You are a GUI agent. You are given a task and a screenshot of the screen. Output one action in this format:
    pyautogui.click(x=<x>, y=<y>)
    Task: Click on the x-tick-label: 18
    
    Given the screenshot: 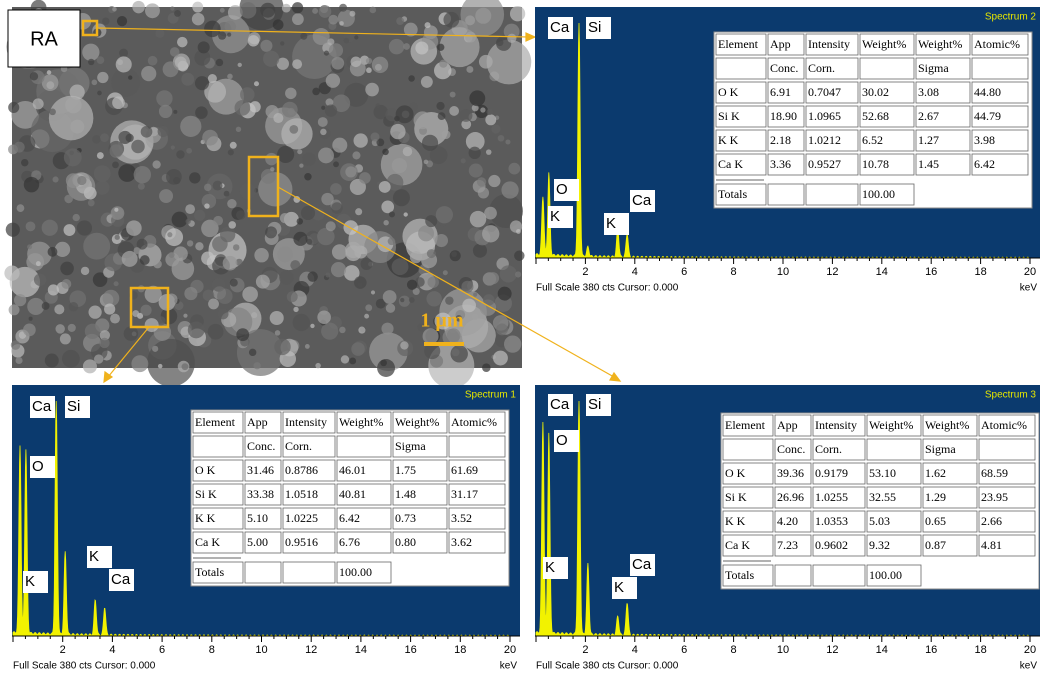 What is the action you would take?
    pyautogui.click(x=460, y=650)
    